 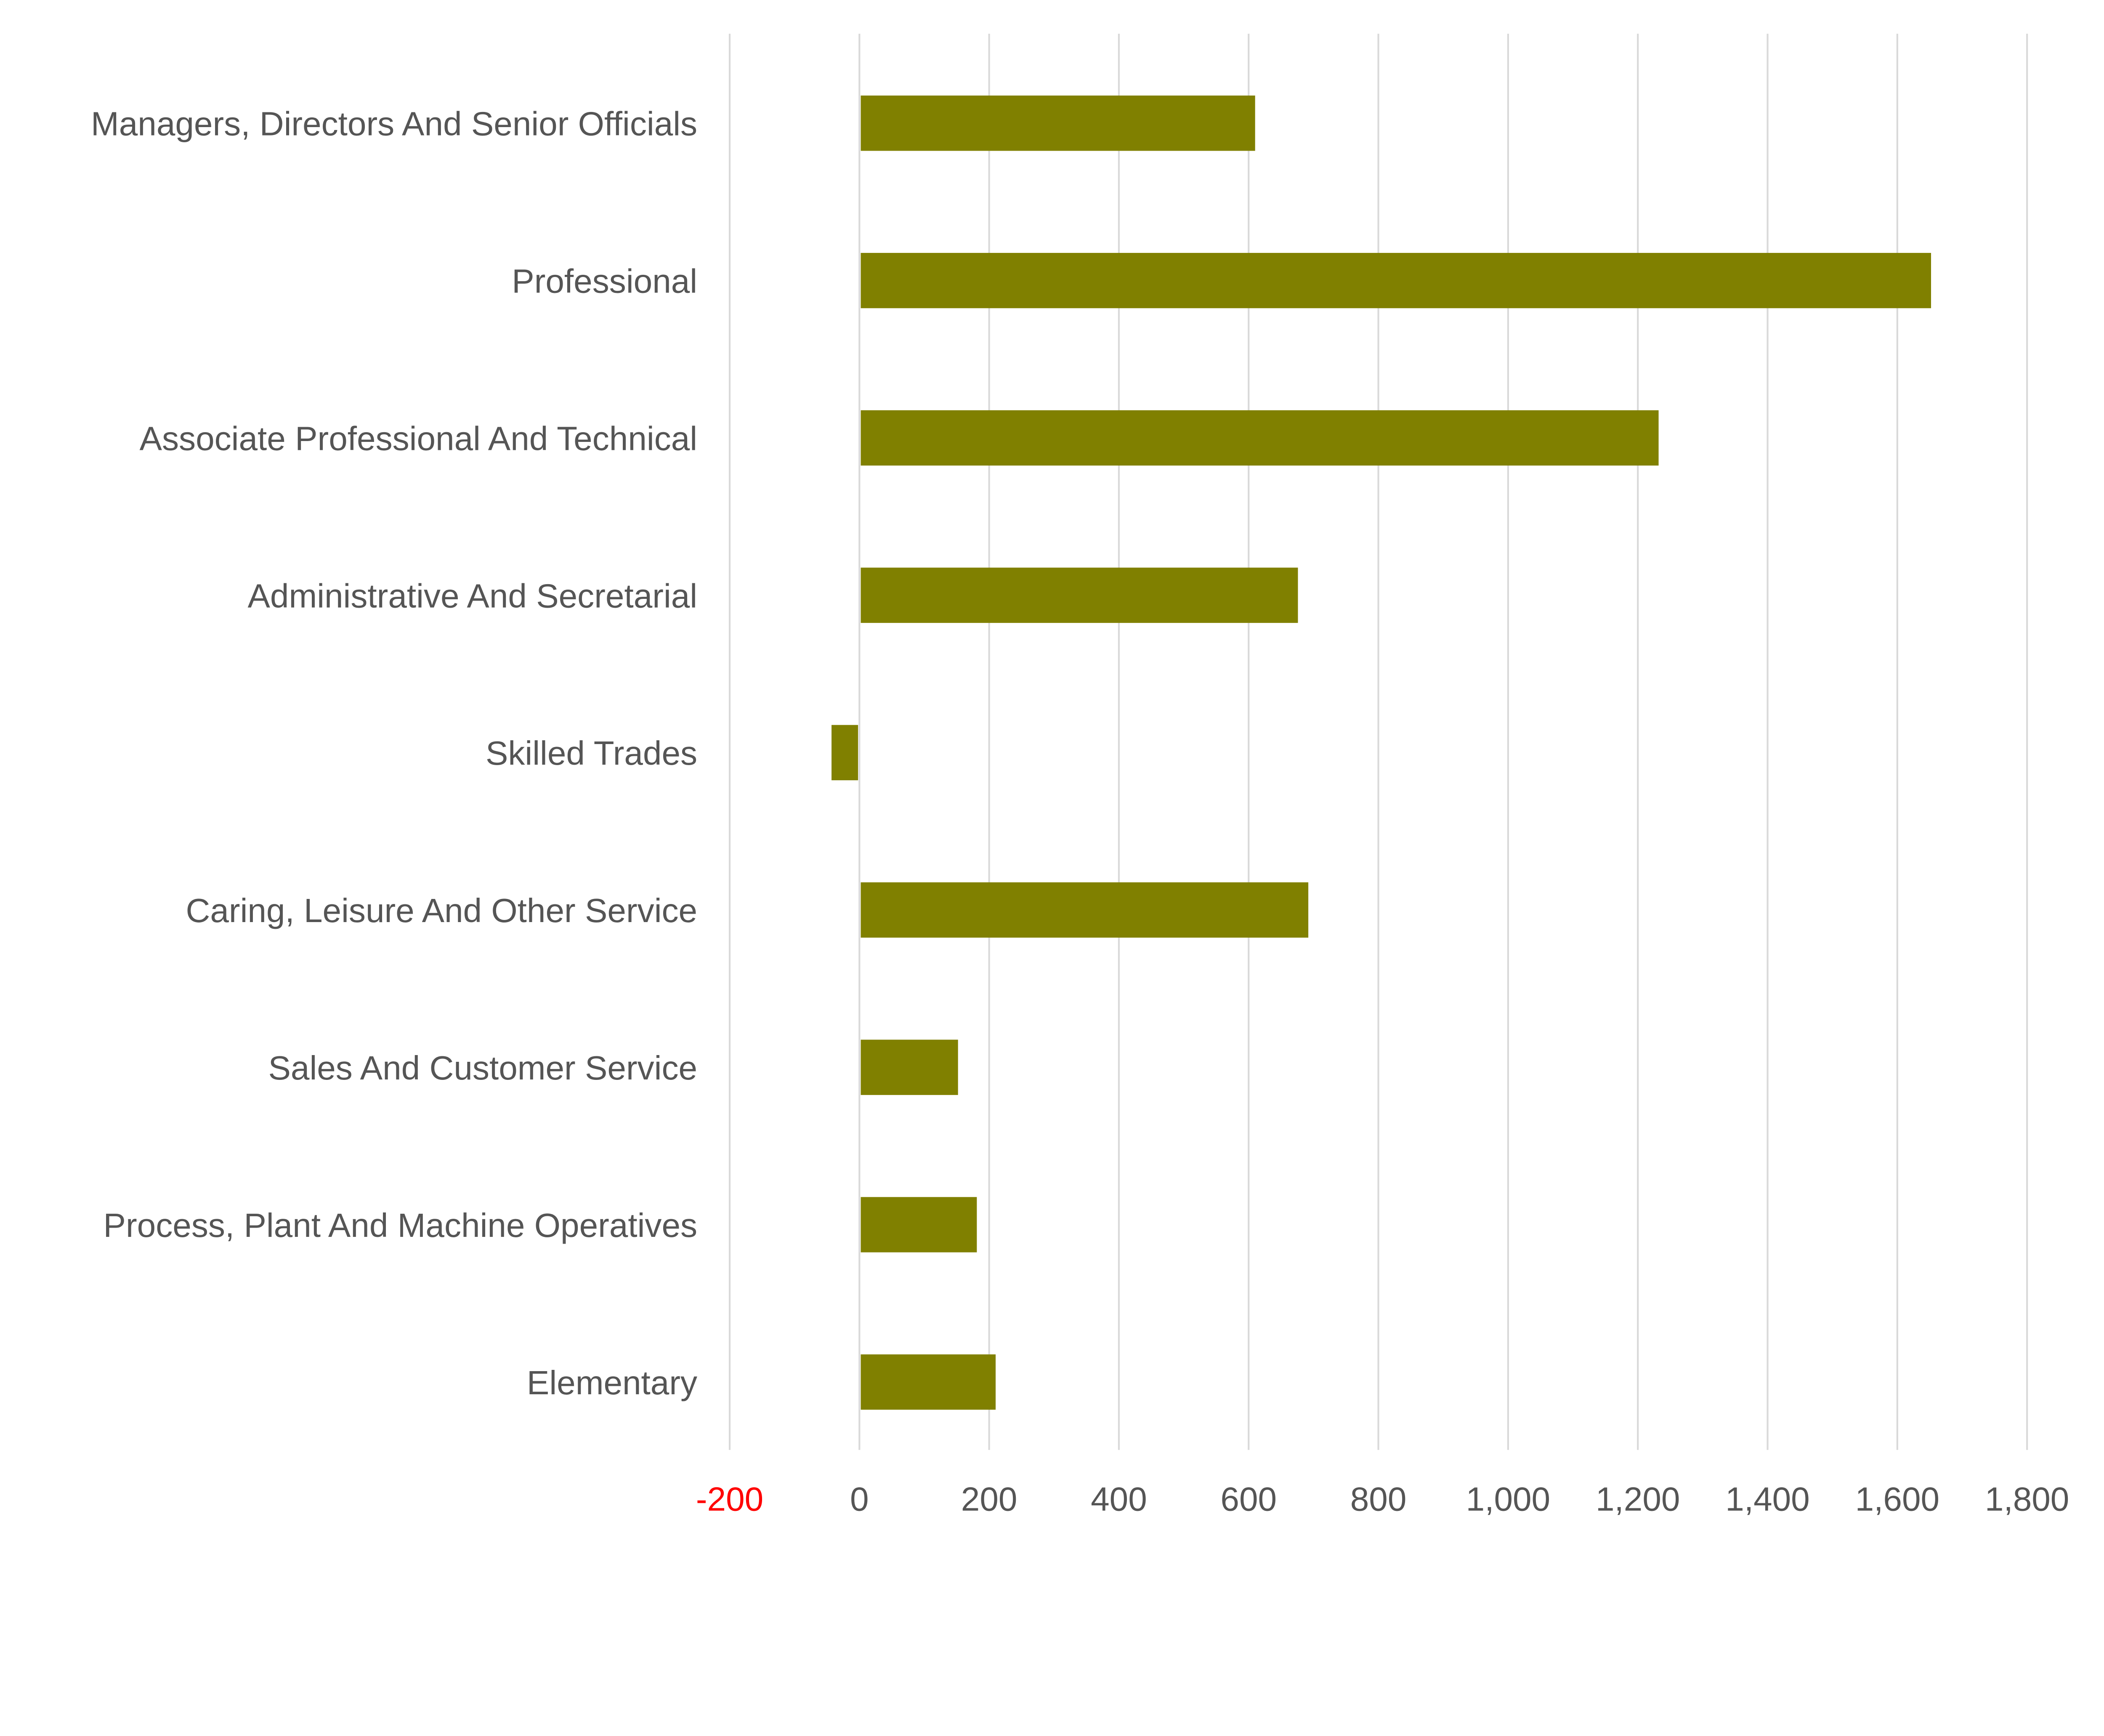 What do you see at coordinates (1638, 1499) in the screenshot?
I see `x-tick-label: 1,200` at bounding box center [1638, 1499].